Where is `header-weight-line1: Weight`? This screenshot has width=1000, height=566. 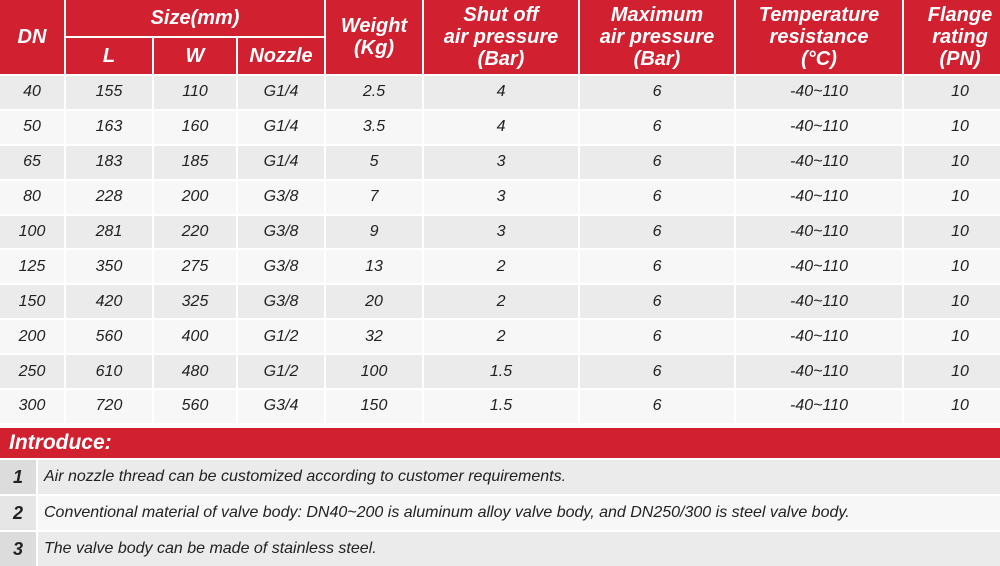 header-weight-line1: Weight is located at coordinates (374, 26).